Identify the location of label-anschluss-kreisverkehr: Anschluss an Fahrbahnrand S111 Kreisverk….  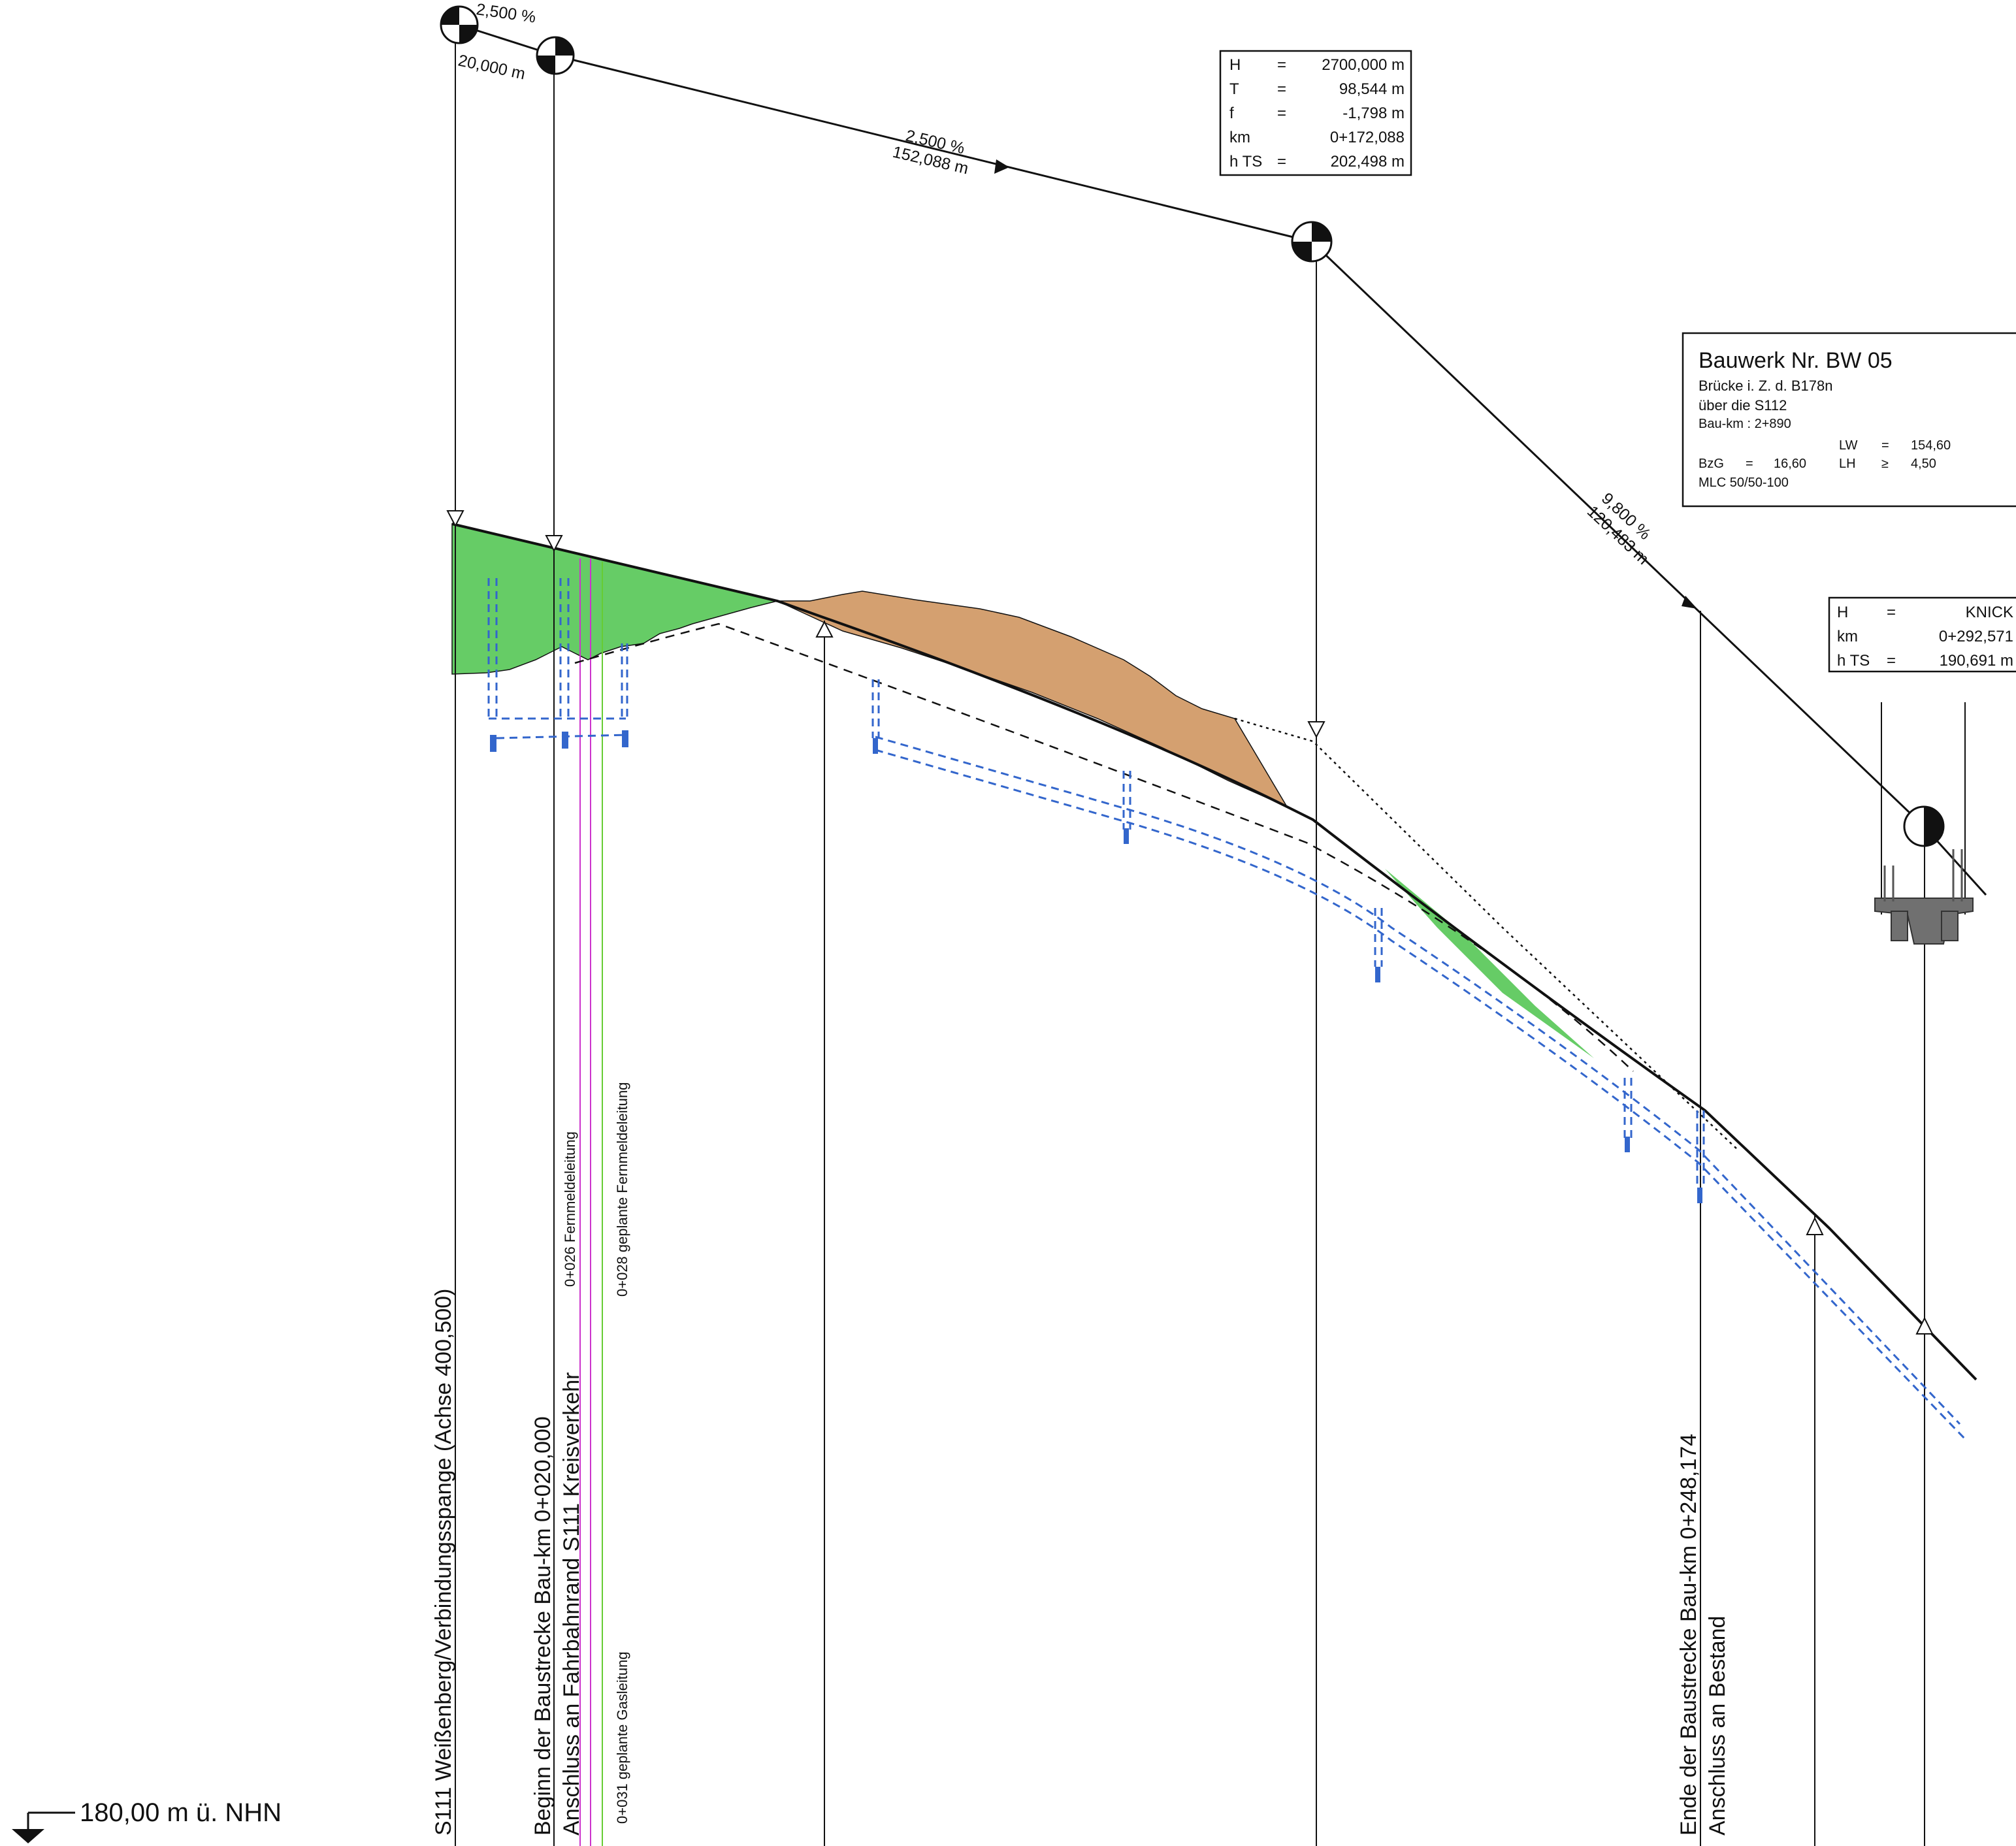
(571, 1604).